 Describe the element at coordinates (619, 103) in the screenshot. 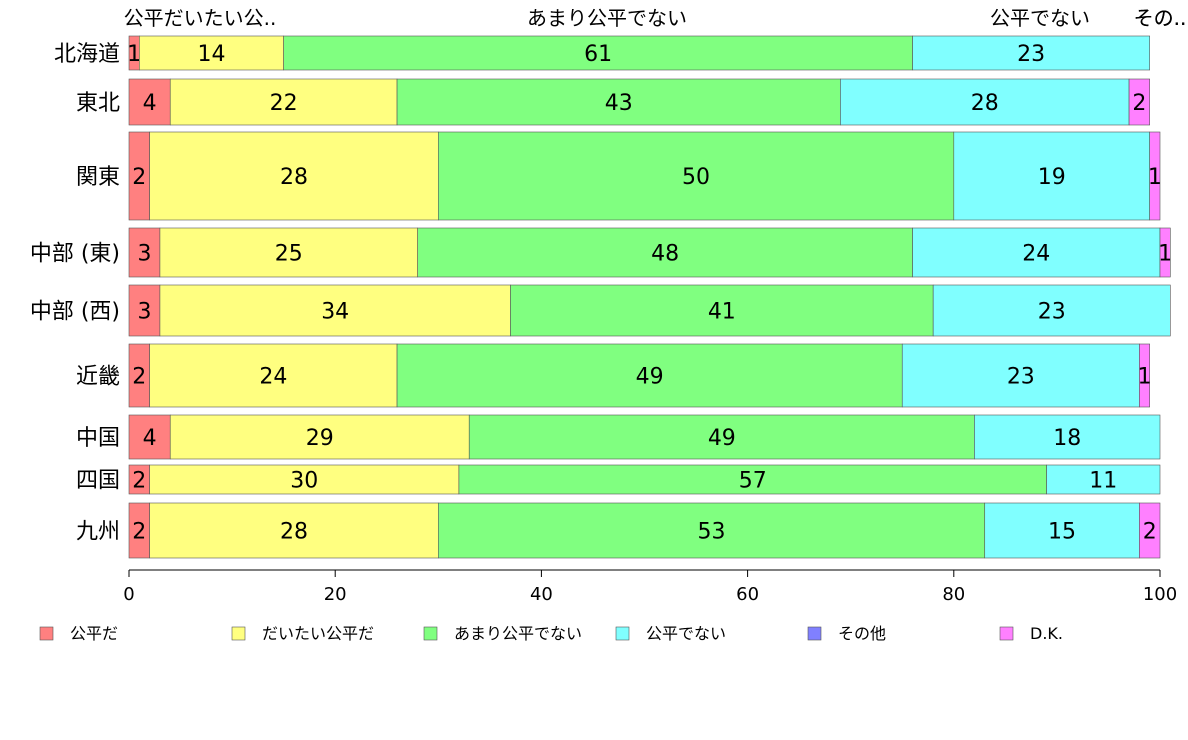

I see `data-label: 43` at that location.